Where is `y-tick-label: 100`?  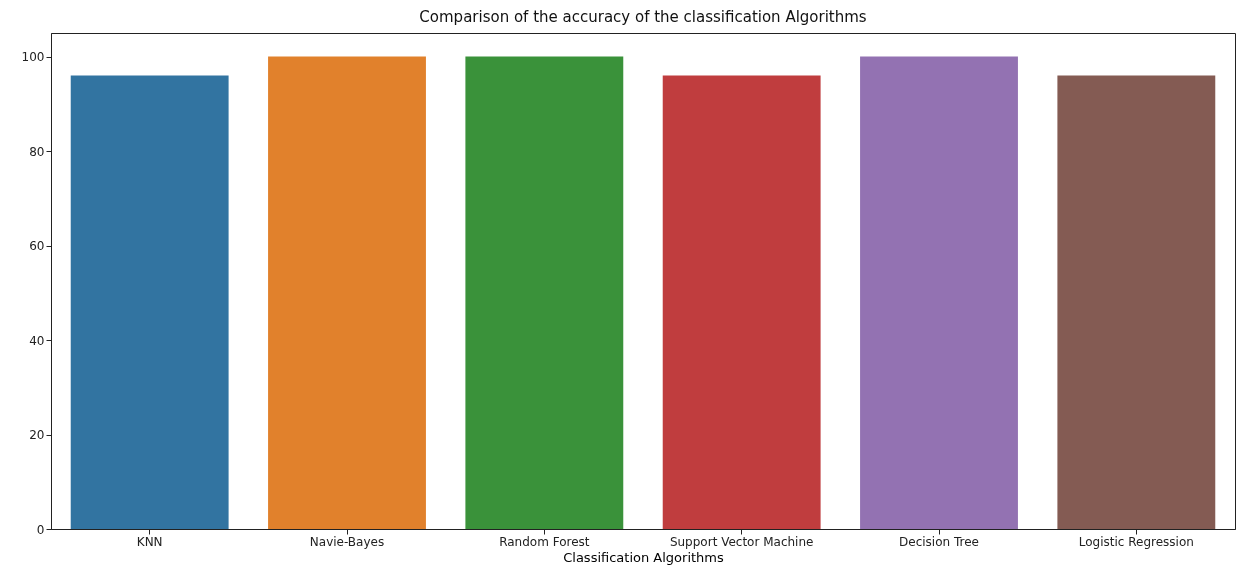 y-tick-label: 100 is located at coordinates (33, 57).